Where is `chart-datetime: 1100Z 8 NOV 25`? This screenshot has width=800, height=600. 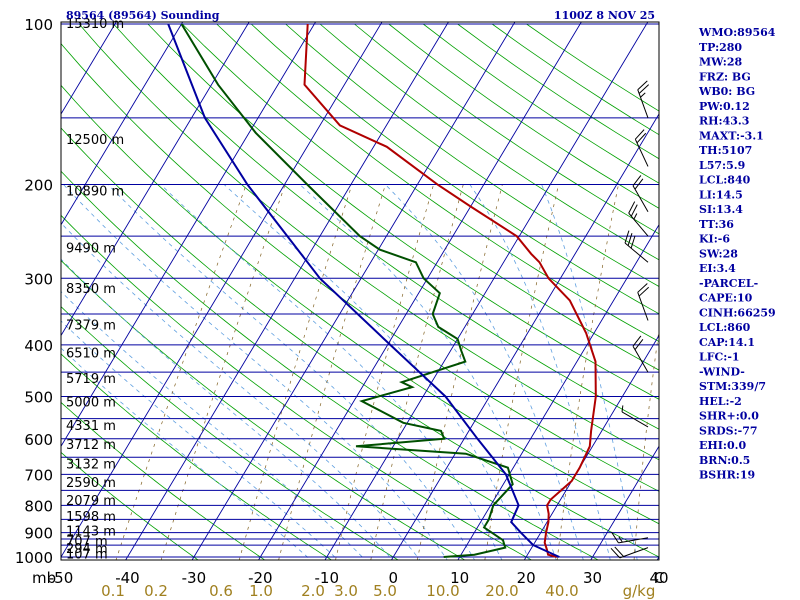
chart-datetime: 1100Z 8 NOV 25 is located at coordinates (604, 15).